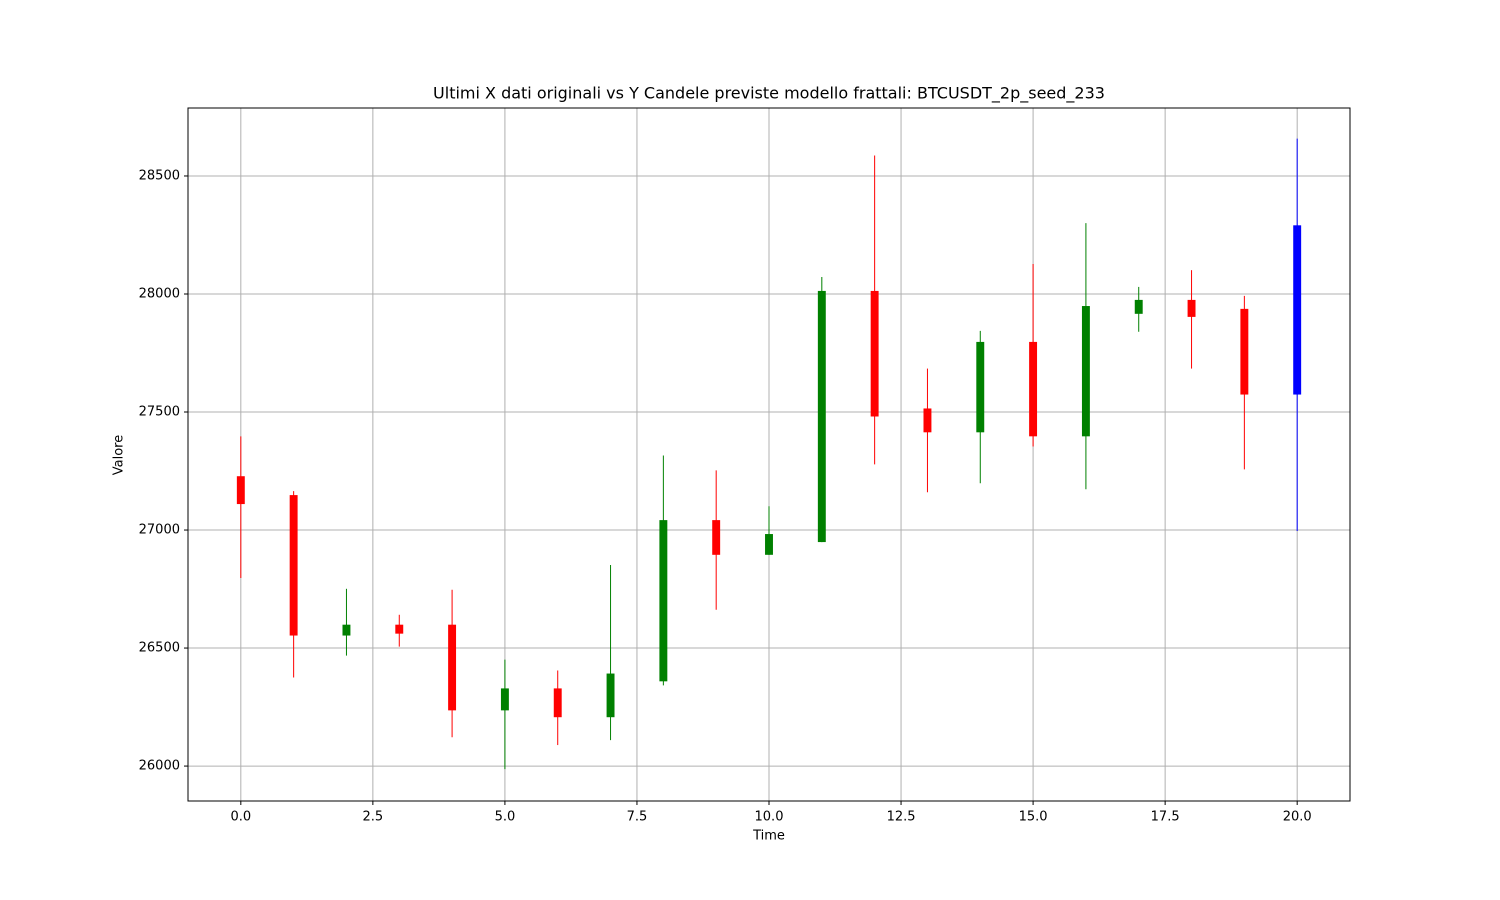 The image size is (1500, 900). What do you see at coordinates (240, 817) in the screenshot?
I see `x-tick-label: 0.0` at bounding box center [240, 817].